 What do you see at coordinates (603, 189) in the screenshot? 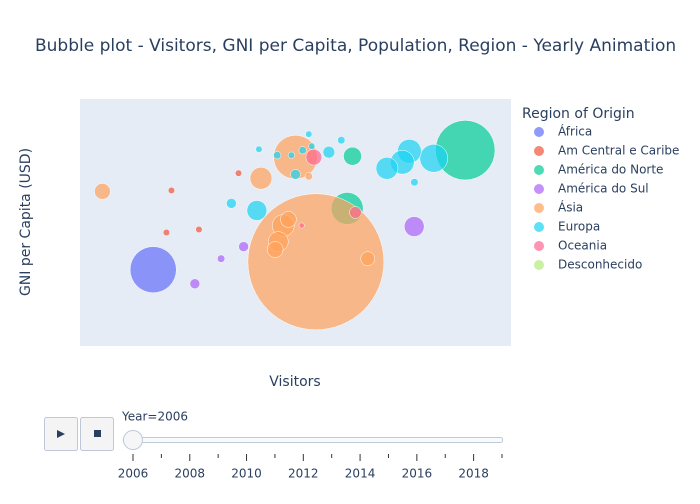
I see `legend-label: América do Sul` at bounding box center [603, 189].